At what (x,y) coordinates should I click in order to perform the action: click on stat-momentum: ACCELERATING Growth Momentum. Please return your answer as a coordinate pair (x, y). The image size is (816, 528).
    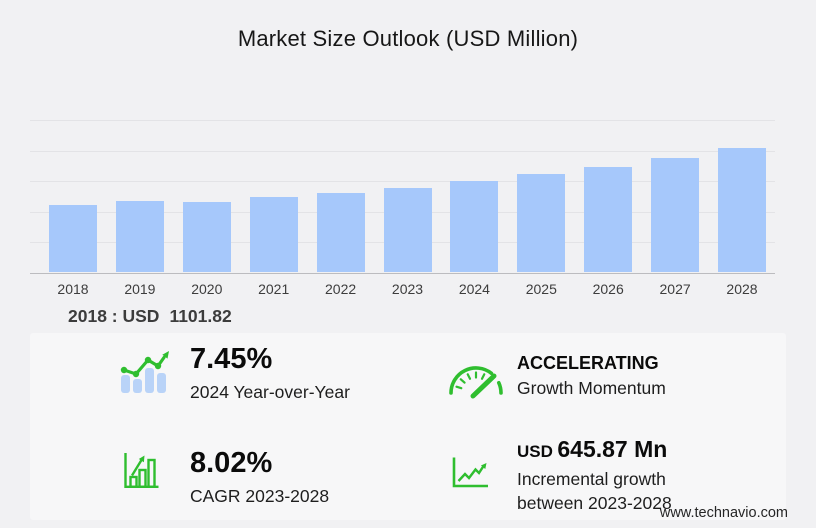
    Looking at the image, I should click on (591, 376).